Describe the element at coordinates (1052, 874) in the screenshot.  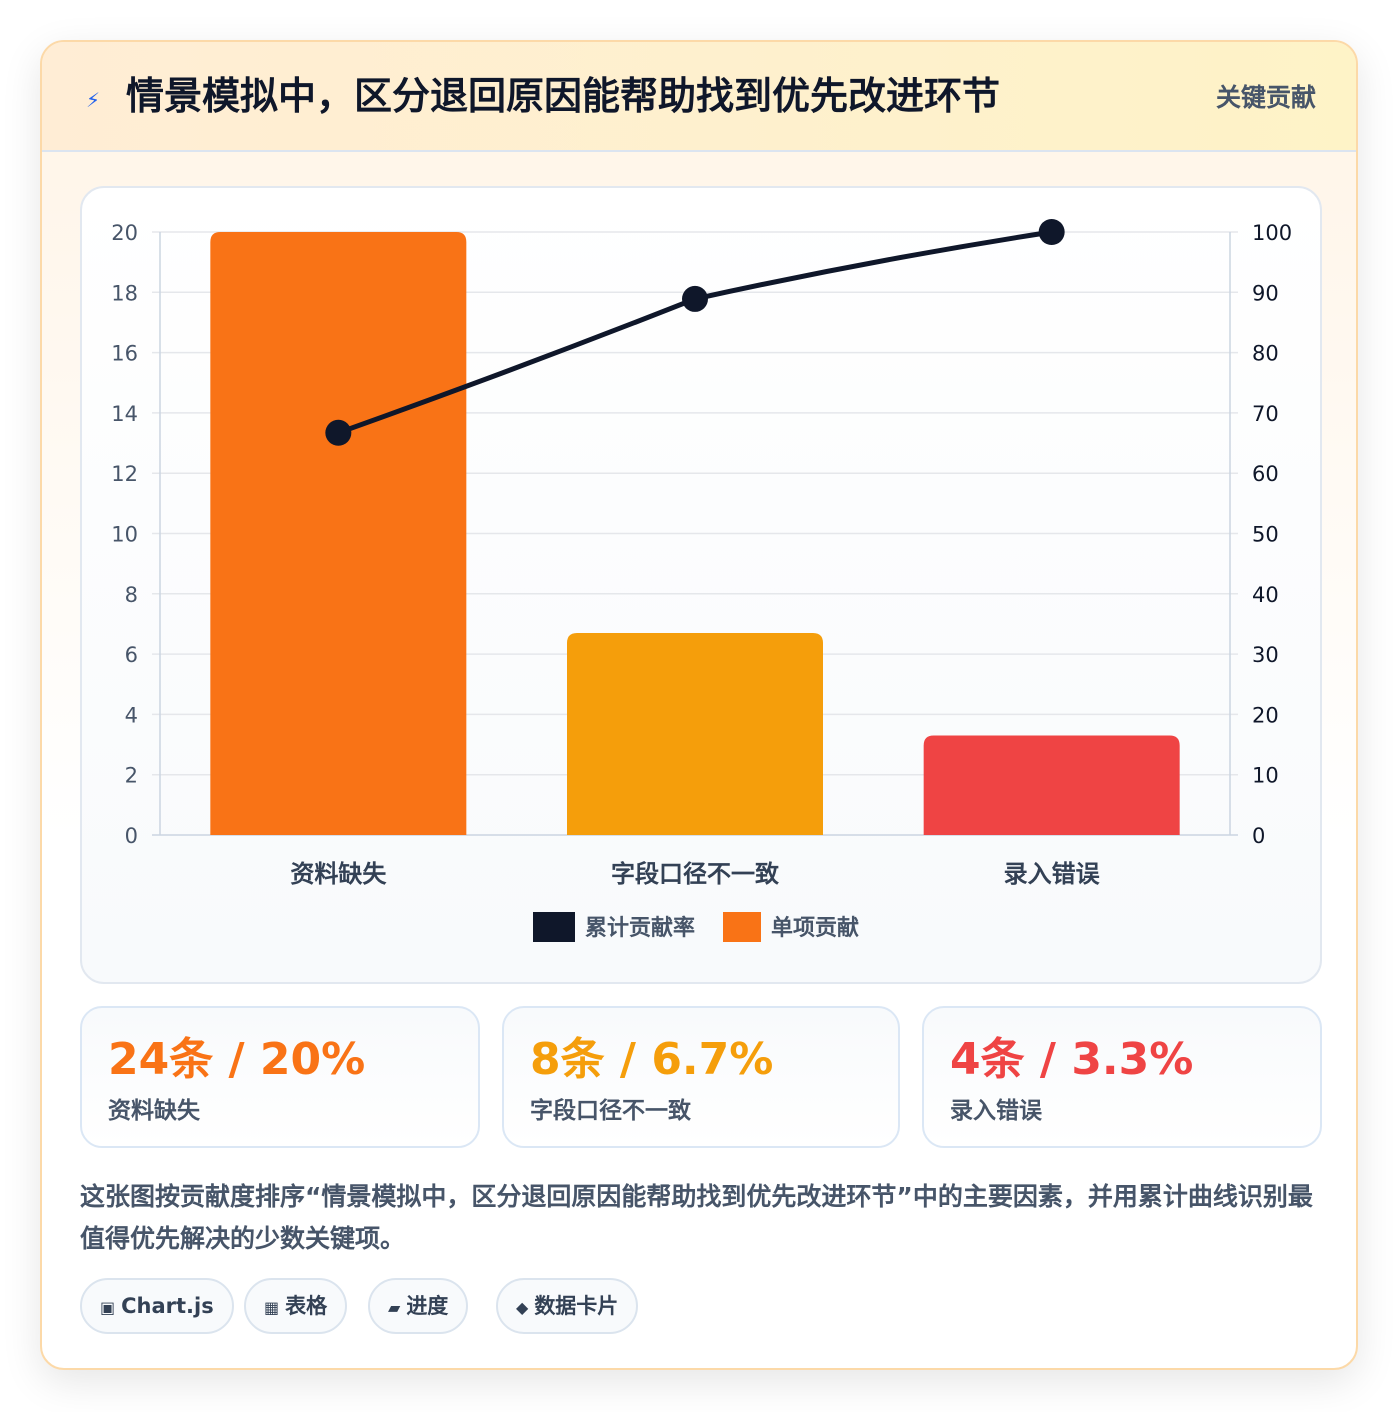
I see `x-tick-label: 录入错误` at that location.